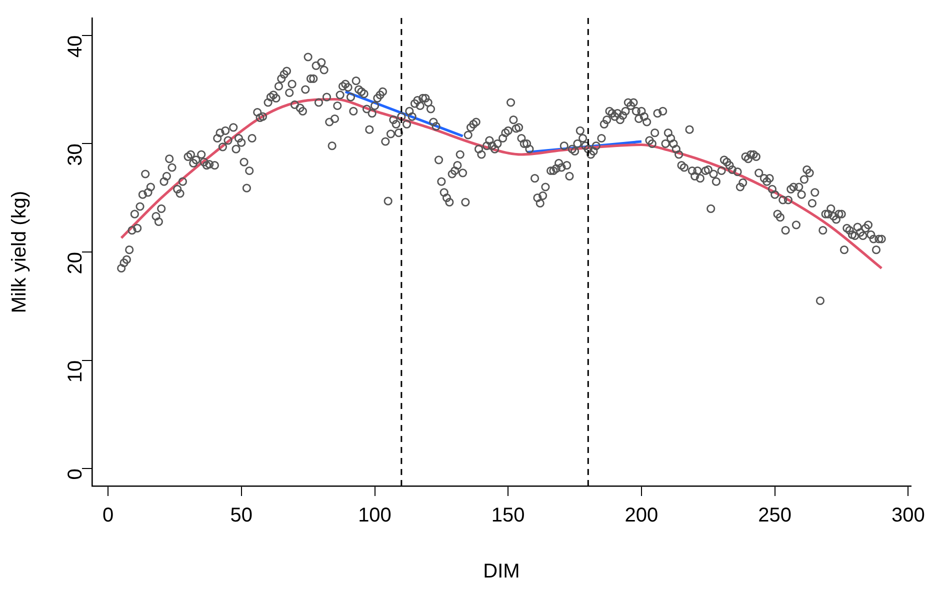 The height and width of the screenshot is (592, 933). Describe the element at coordinates (501, 571) in the screenshot. I see `x-axis-title: DIM` at that location.